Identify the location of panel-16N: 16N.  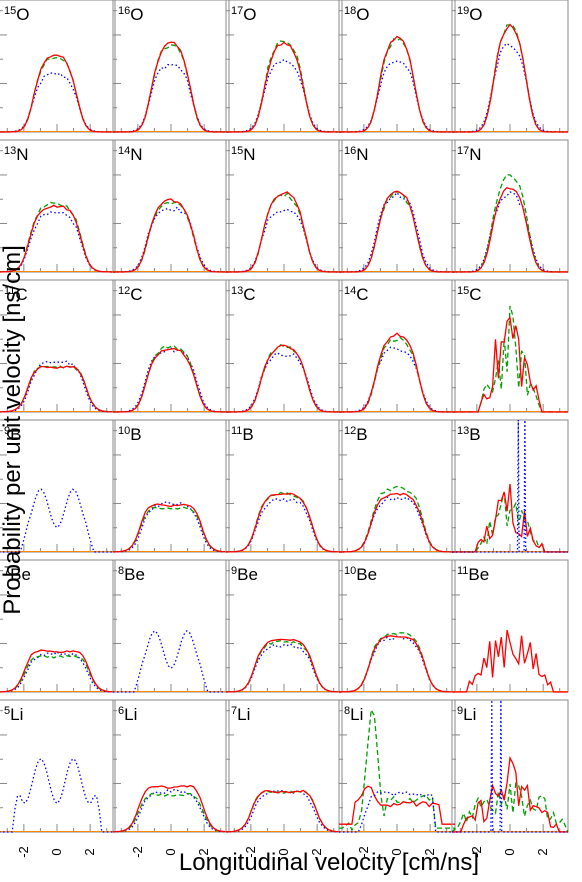
(397, 206).